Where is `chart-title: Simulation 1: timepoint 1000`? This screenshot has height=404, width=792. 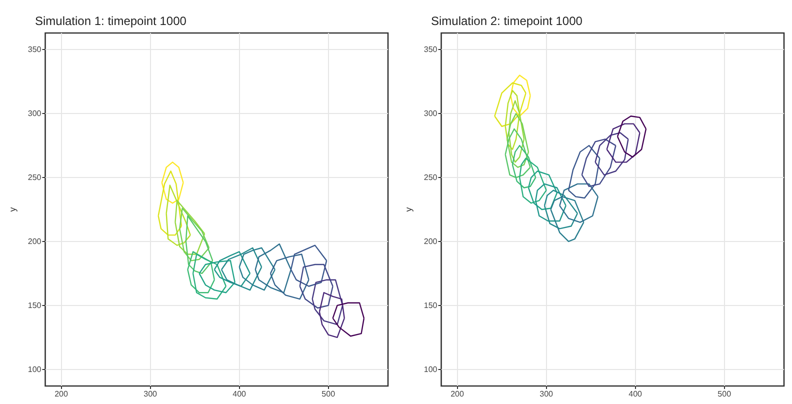
chart-title: Simulation 1: timepoint 1000 is located at coordinates (111, 21).